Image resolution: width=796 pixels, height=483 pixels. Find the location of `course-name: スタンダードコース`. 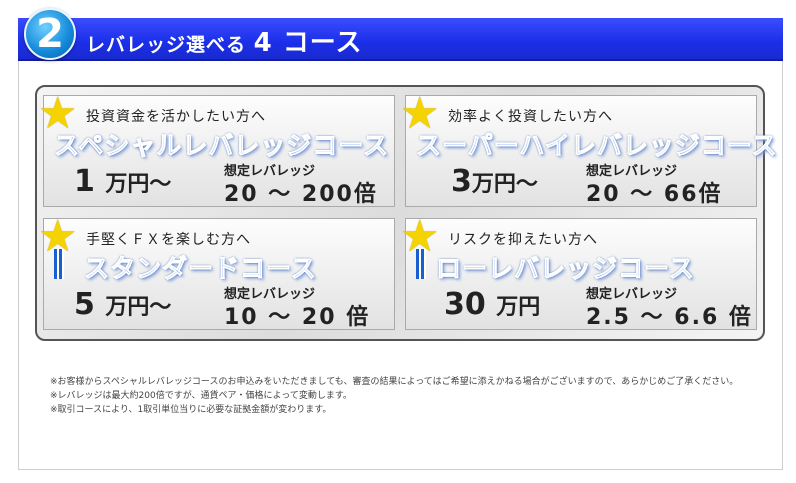

course-name: スタンダードコース is located at coordinates (200, 269).